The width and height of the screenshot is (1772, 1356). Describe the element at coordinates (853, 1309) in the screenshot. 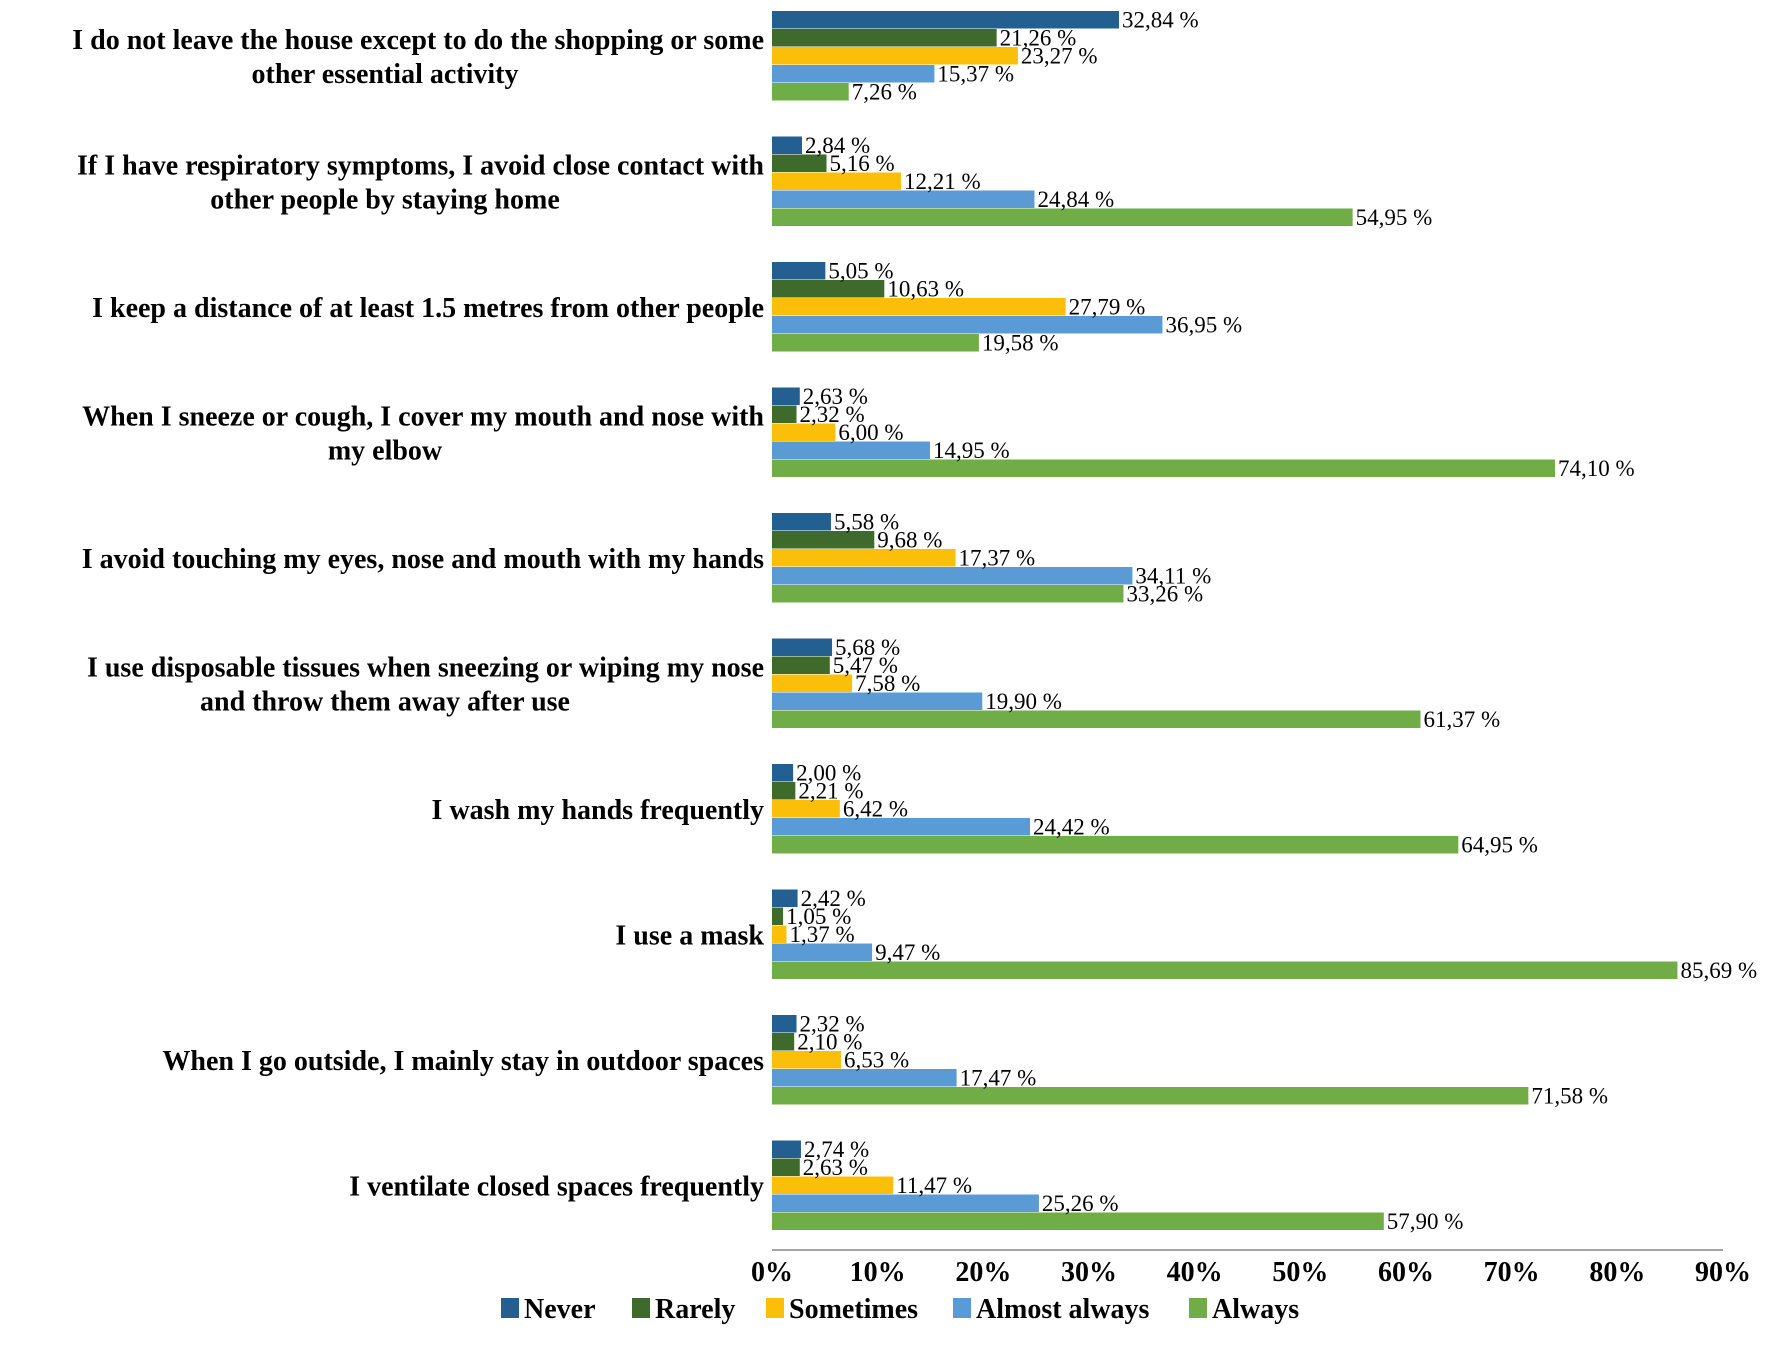

I see `legend-entry: Sometimes` at that location.